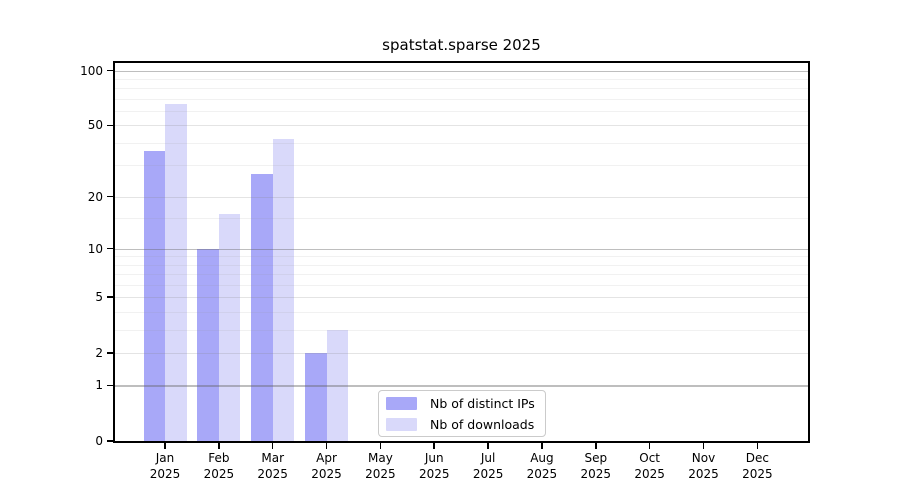 The width and height of the screenshot is (900, 500). I want to click on legend-swatch-distinct-ips, so click(401, 403).